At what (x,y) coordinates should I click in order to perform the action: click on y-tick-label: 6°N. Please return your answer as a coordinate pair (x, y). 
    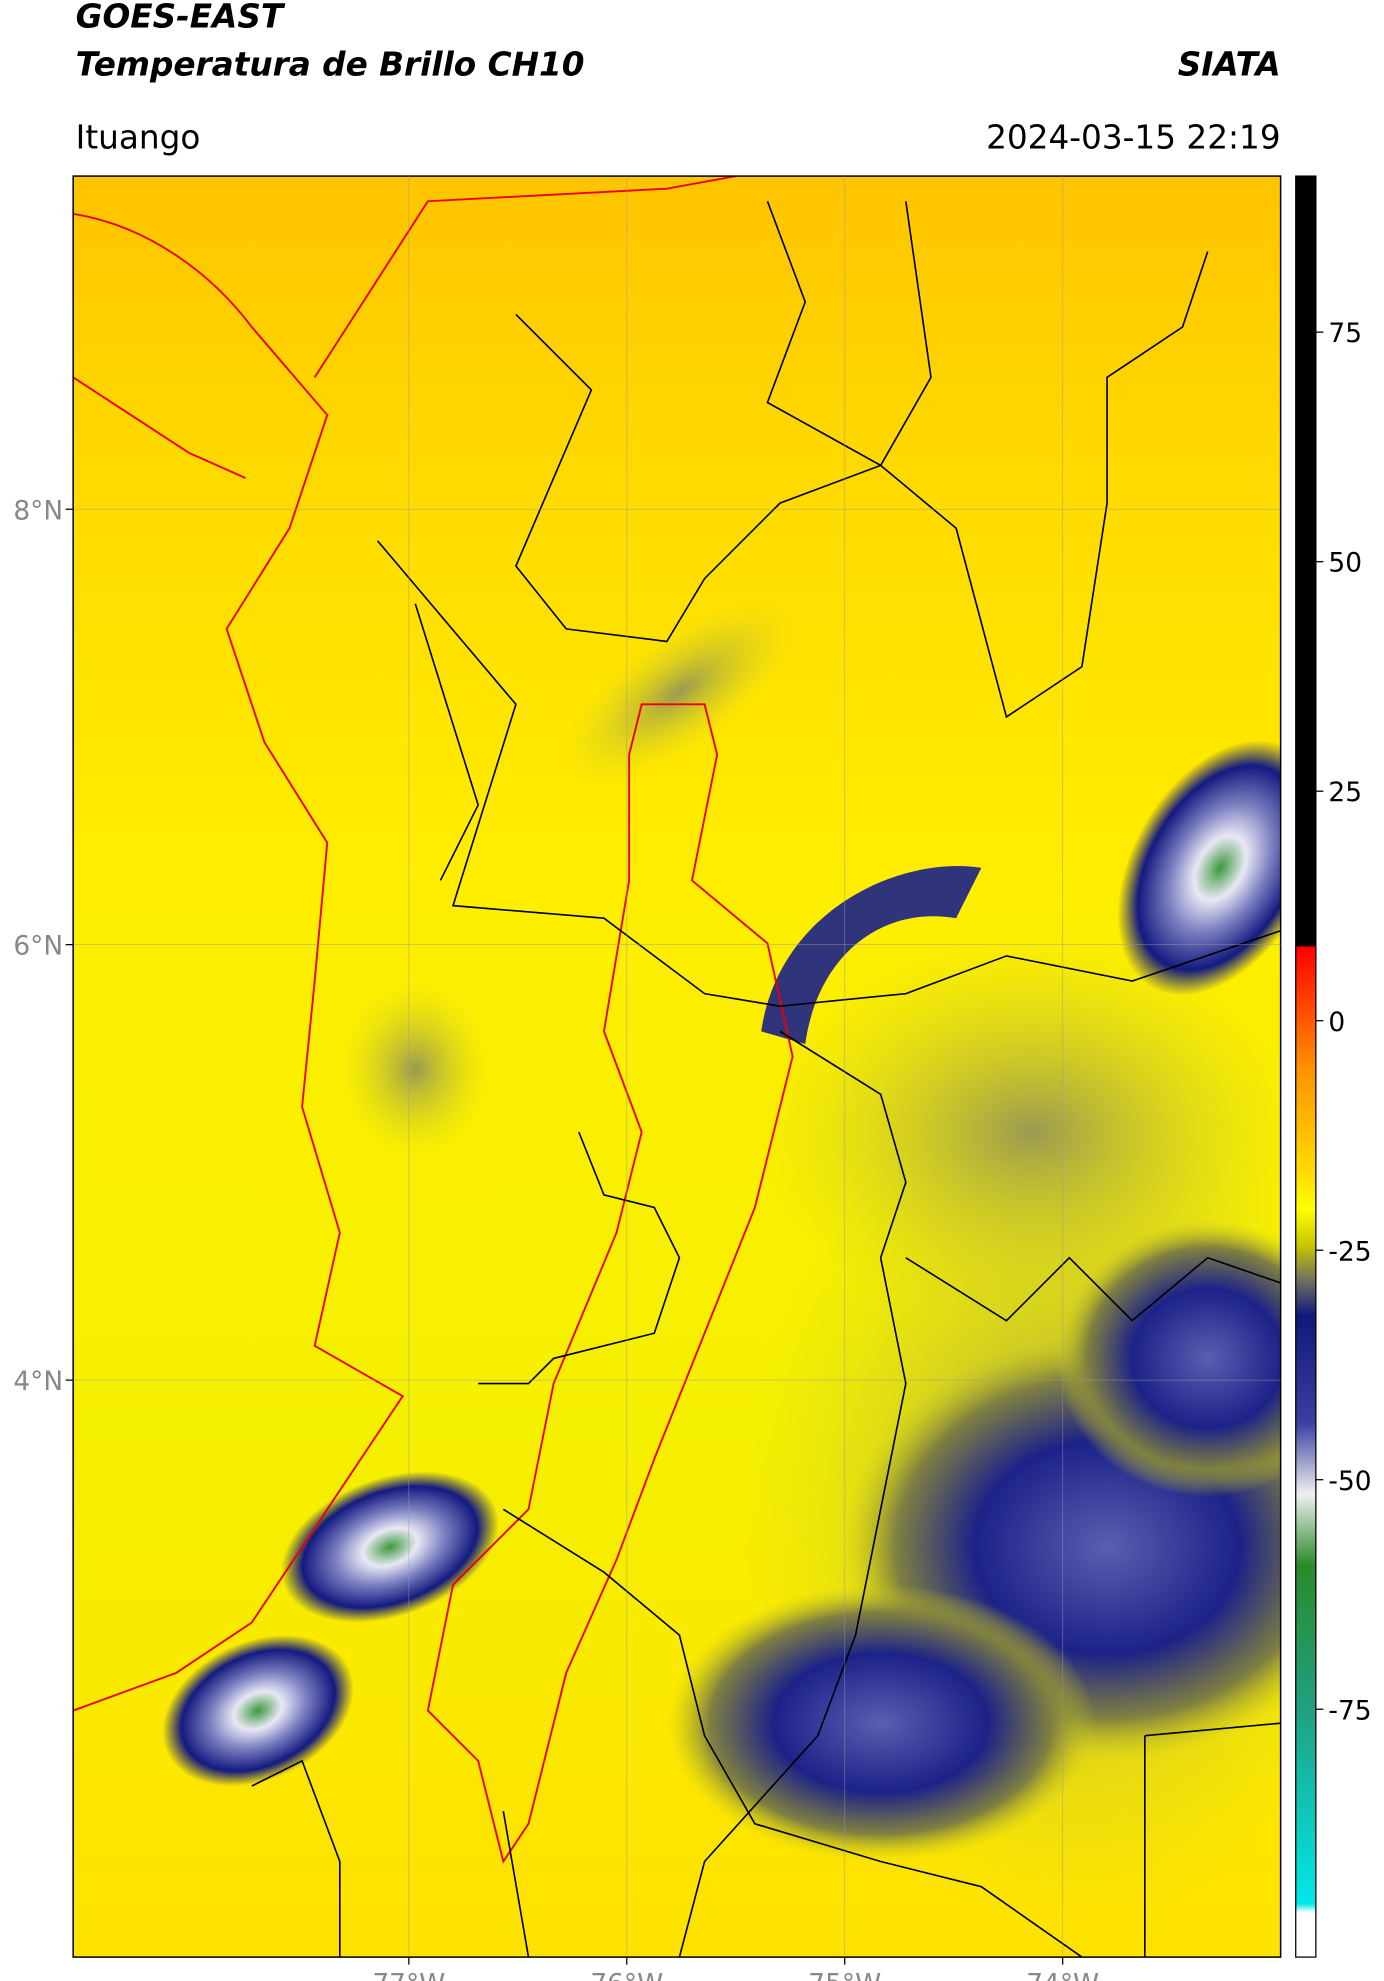
    Looking at the image, I should click on (38, 946).